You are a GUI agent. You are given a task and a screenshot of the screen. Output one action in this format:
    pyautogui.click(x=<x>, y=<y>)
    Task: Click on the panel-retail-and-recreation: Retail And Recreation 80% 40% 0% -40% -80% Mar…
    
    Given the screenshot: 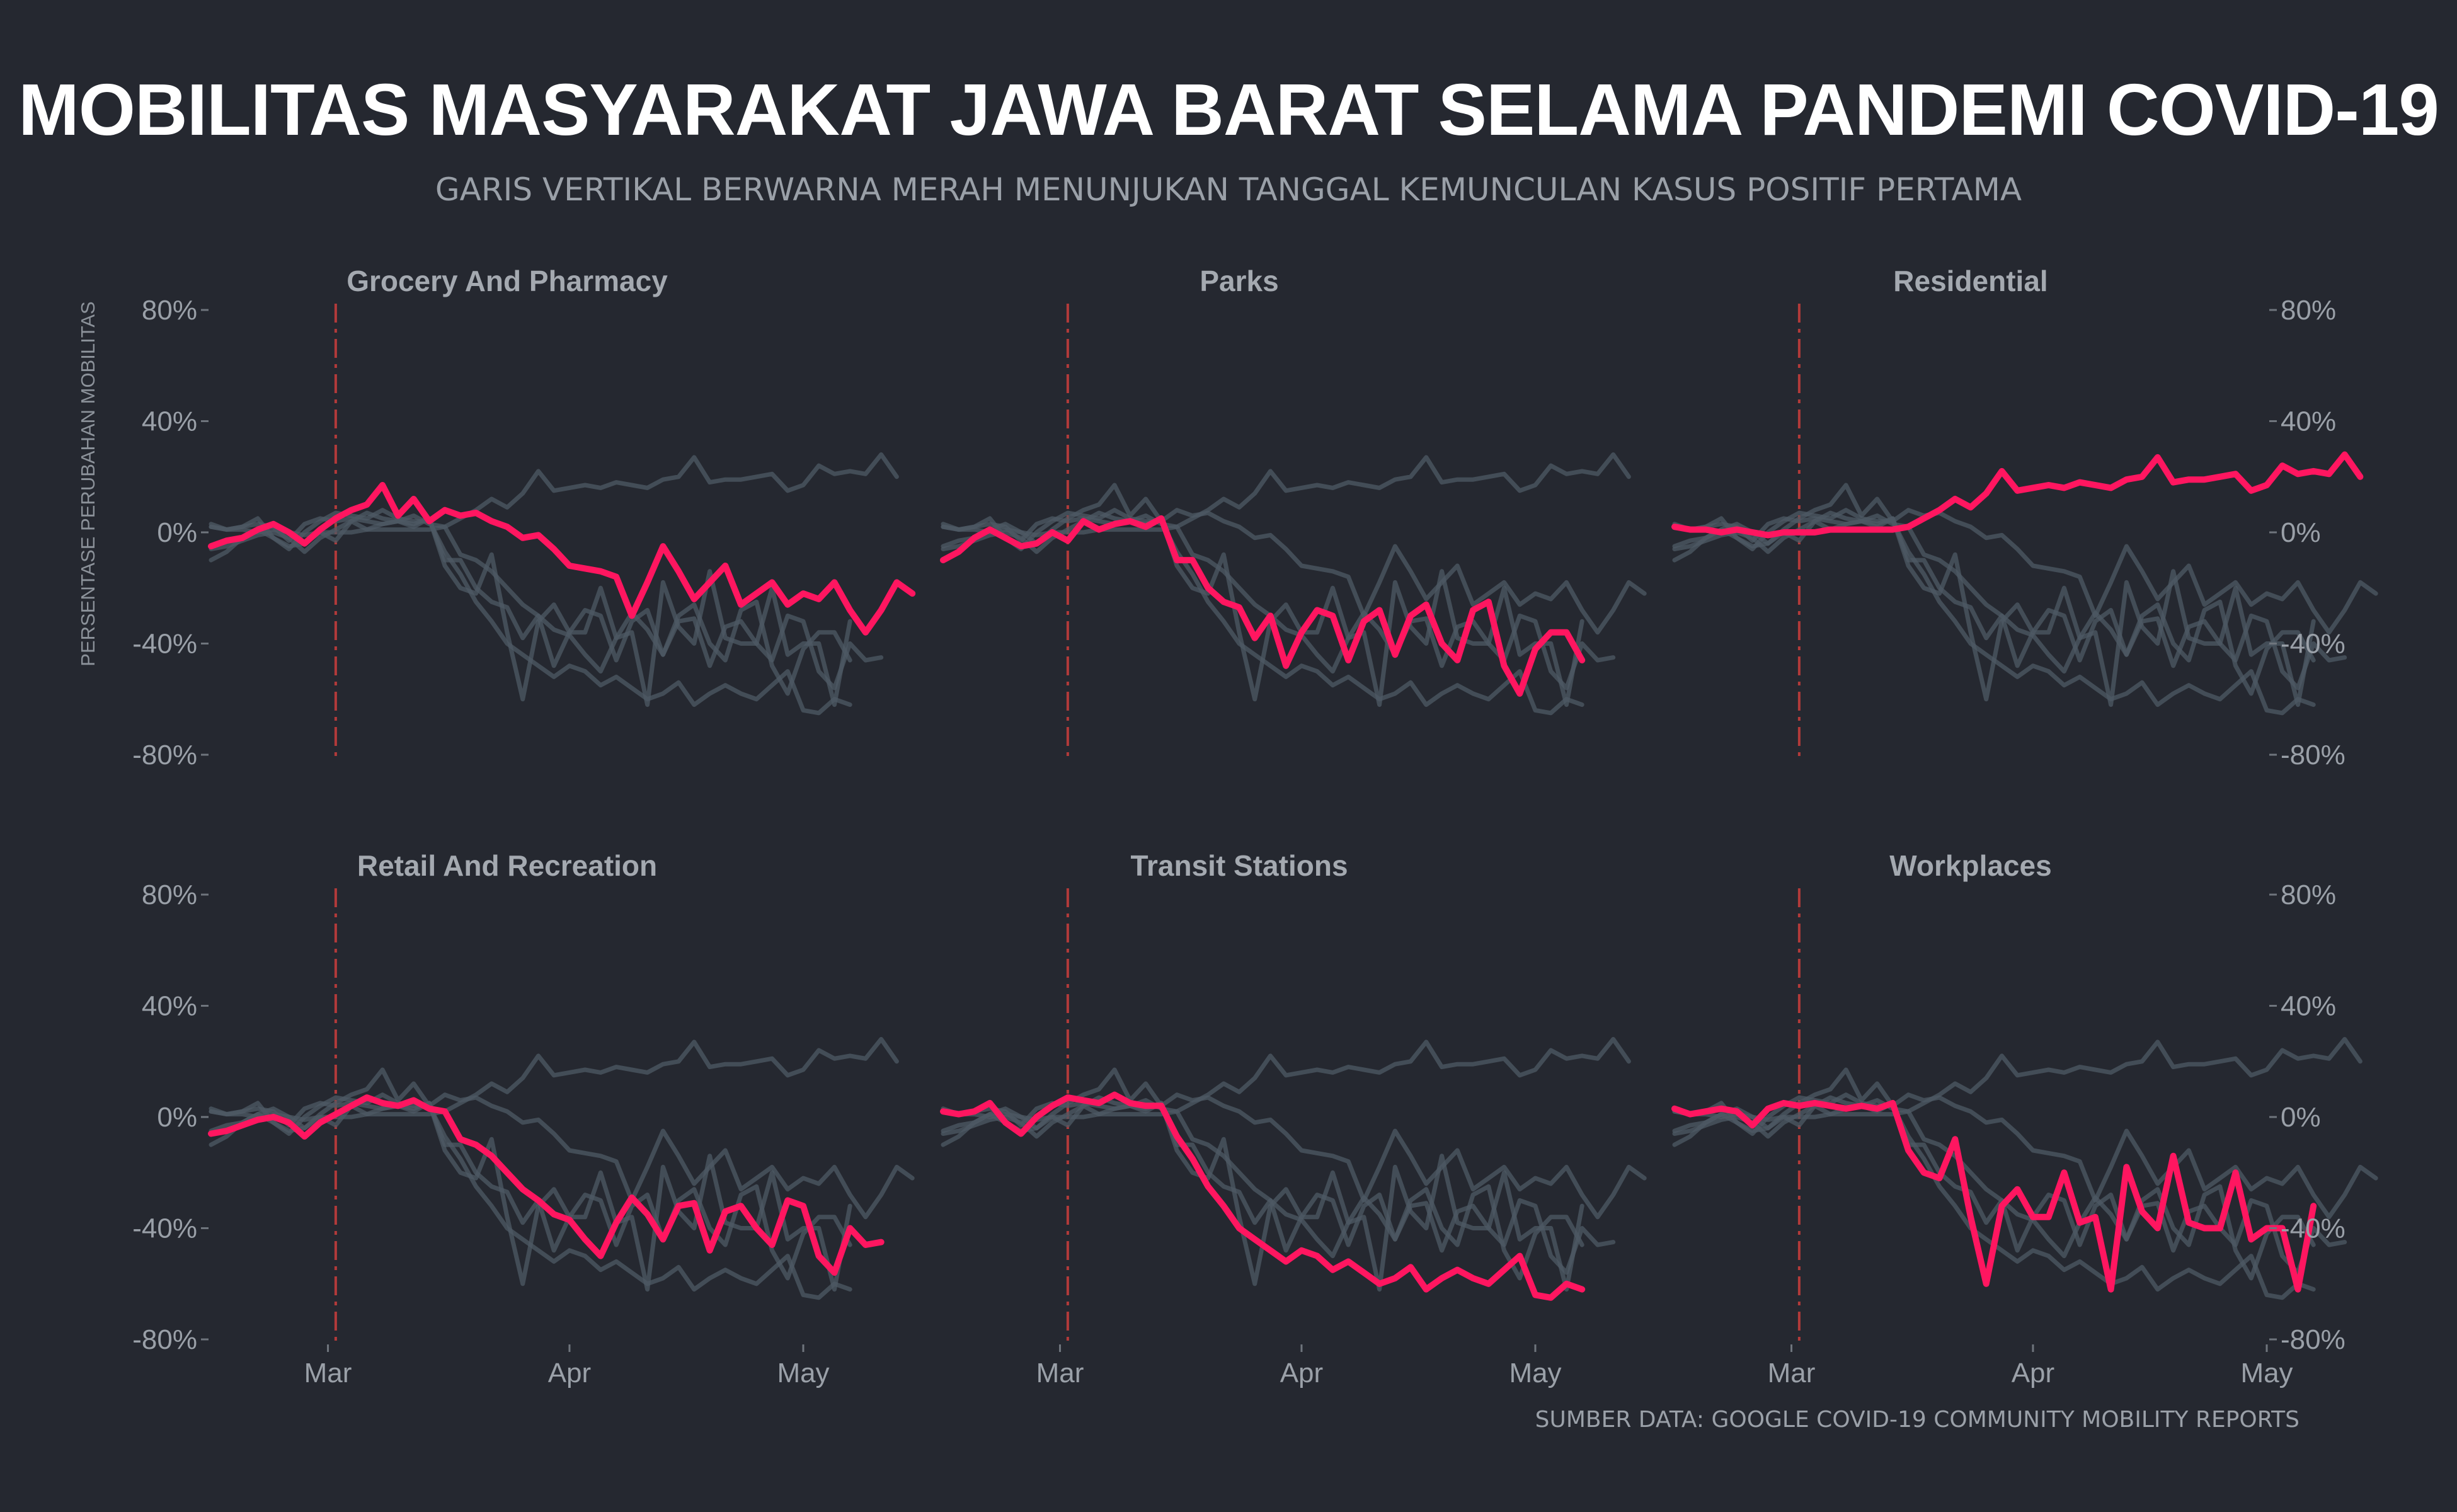 What is the action you would take?
    pyautogui.click(x=523, y=1119)
    